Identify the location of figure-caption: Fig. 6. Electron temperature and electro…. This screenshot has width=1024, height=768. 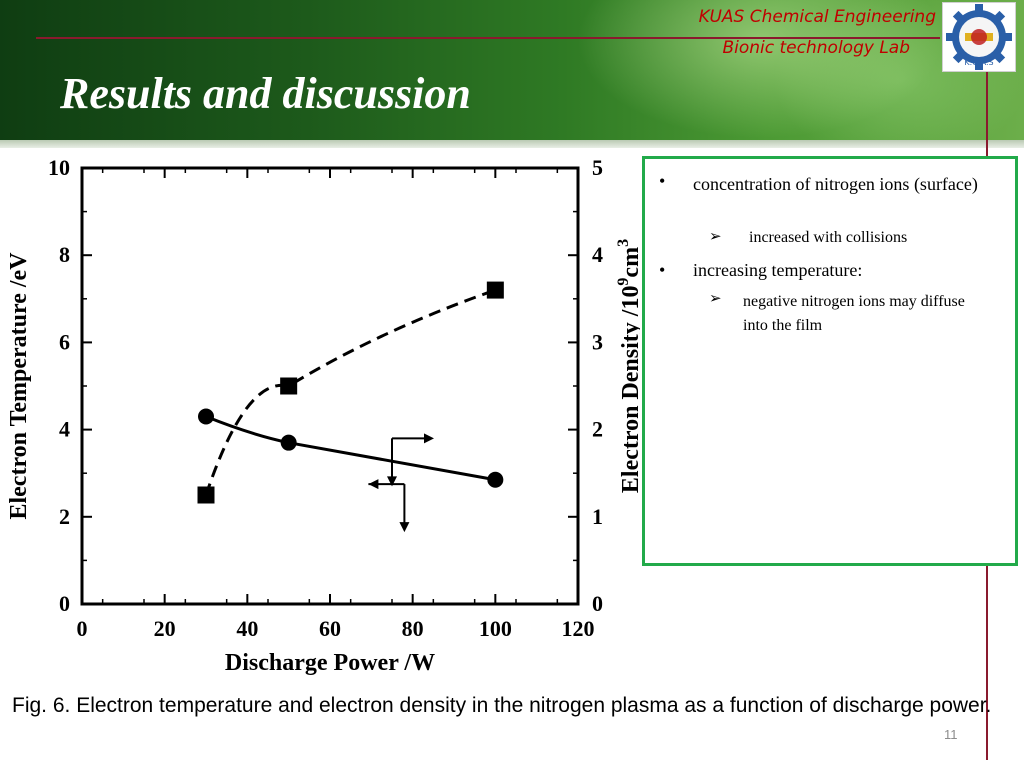
(502, 705).